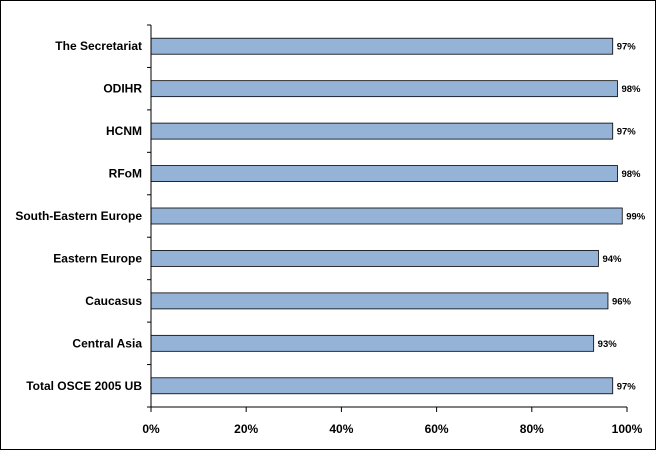 This screenshot has width=656, height=451. What do you see at coordinates (151, 429) in the screenshot?
I see `x-tick-label: 0%` at bounding box center [151, 429].